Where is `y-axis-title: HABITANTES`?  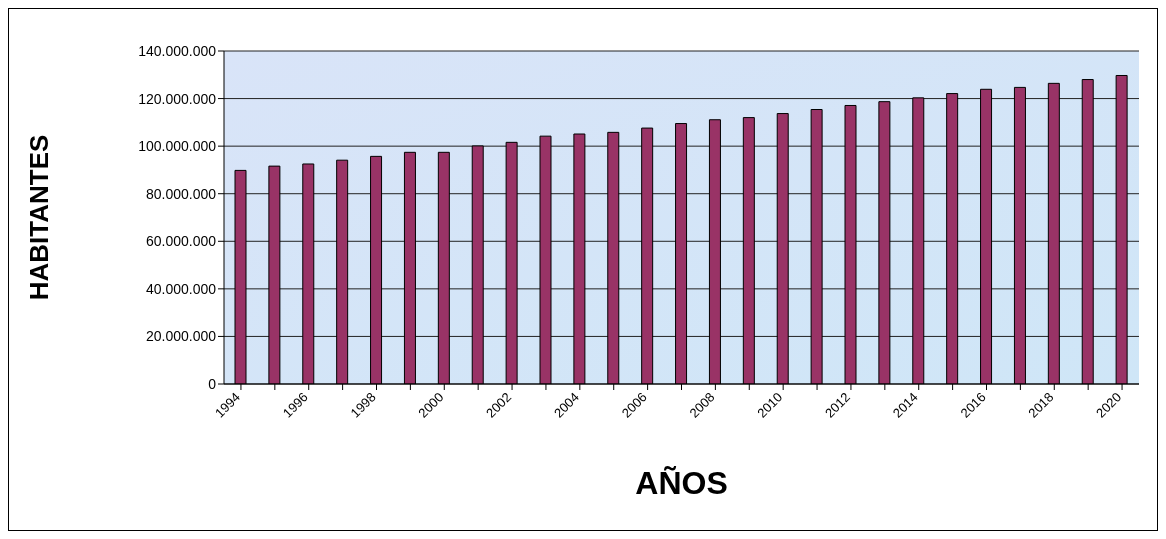
y-axis-title: HABITANTES is located at coordinates (39, 217).